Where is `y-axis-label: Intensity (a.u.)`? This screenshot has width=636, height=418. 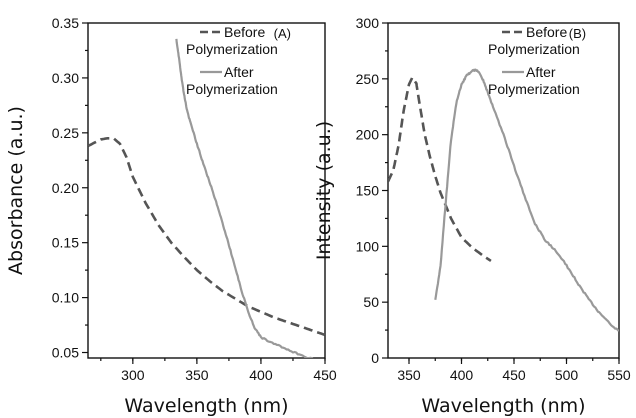
y-axis-label: Intensity (a.u.) is located at coordinates (324, 190).